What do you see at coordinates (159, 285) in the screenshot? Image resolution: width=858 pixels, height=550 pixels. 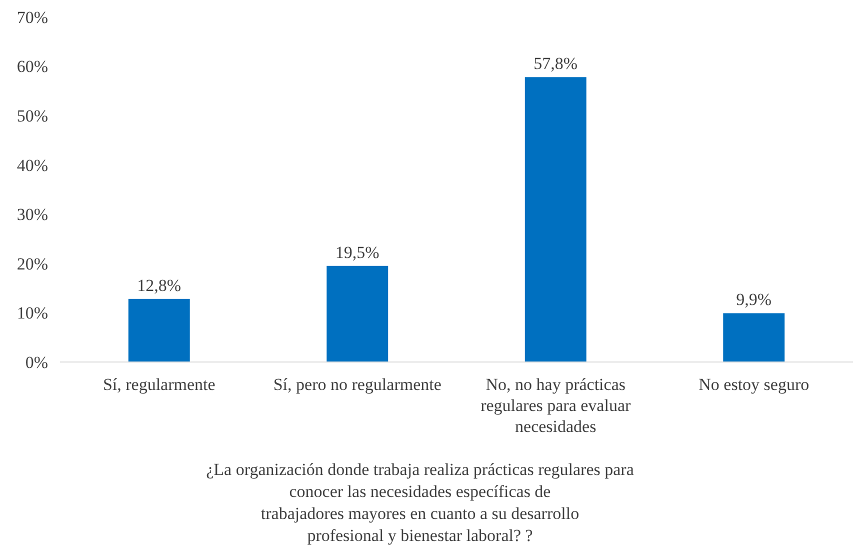 I see `data-label: 12,8%` at bounding box center [159, 285].